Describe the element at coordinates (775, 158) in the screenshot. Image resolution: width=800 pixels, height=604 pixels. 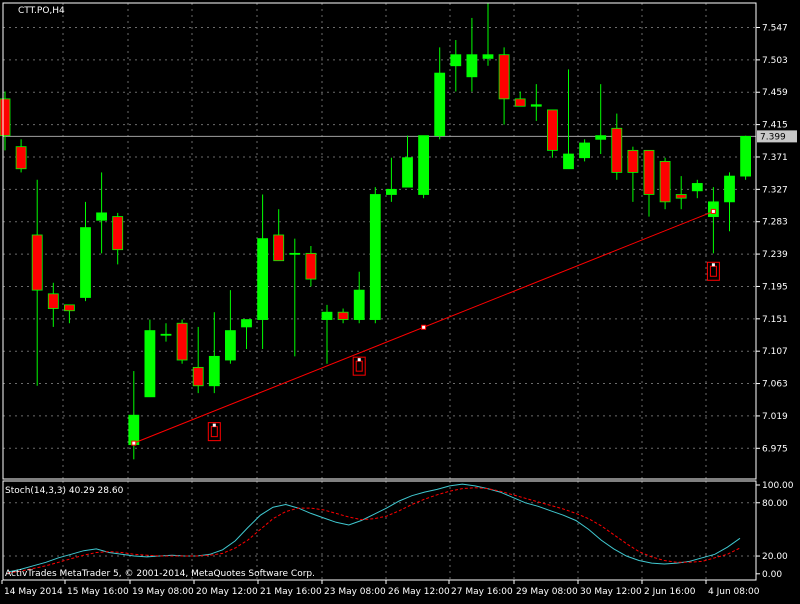
I see `price-tick-label: 7.371` at that location.